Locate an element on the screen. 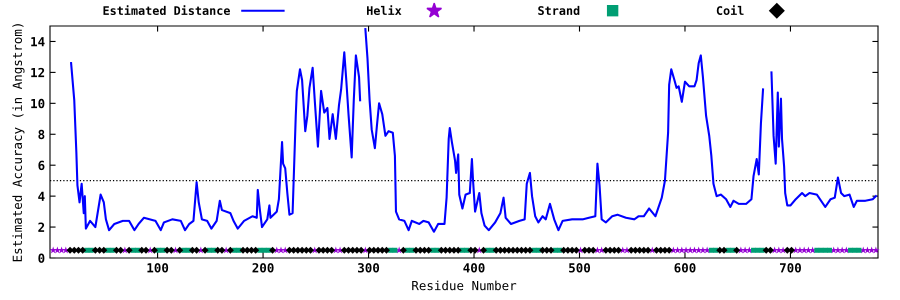 The image size is (900, 300). y-tick-label: 4 is located at coordinates (41, 196).